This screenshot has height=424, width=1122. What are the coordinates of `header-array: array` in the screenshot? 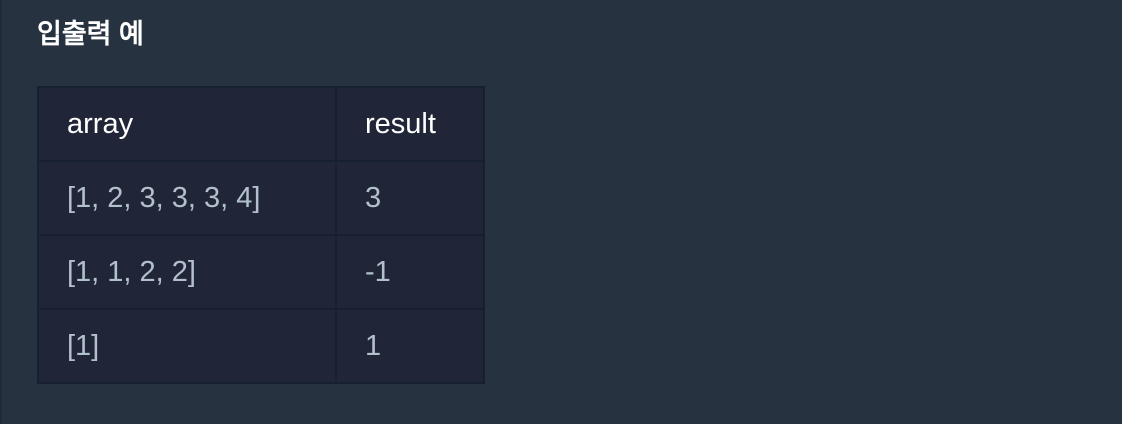 It's located at (187, 124).